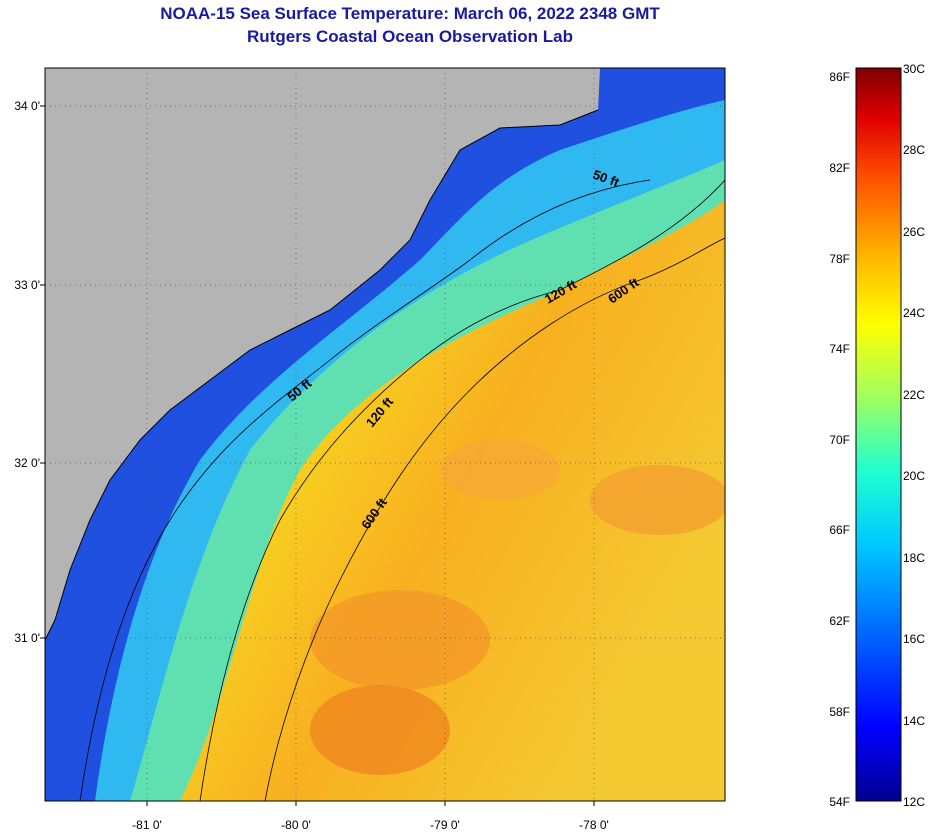 Image resolution: width=936 pixels, height=832 pixels. What do you see at coordinates (27, 285) in the screenshot?
I see `lat-label-33: 33 0'` at bounding box center [27, 285].